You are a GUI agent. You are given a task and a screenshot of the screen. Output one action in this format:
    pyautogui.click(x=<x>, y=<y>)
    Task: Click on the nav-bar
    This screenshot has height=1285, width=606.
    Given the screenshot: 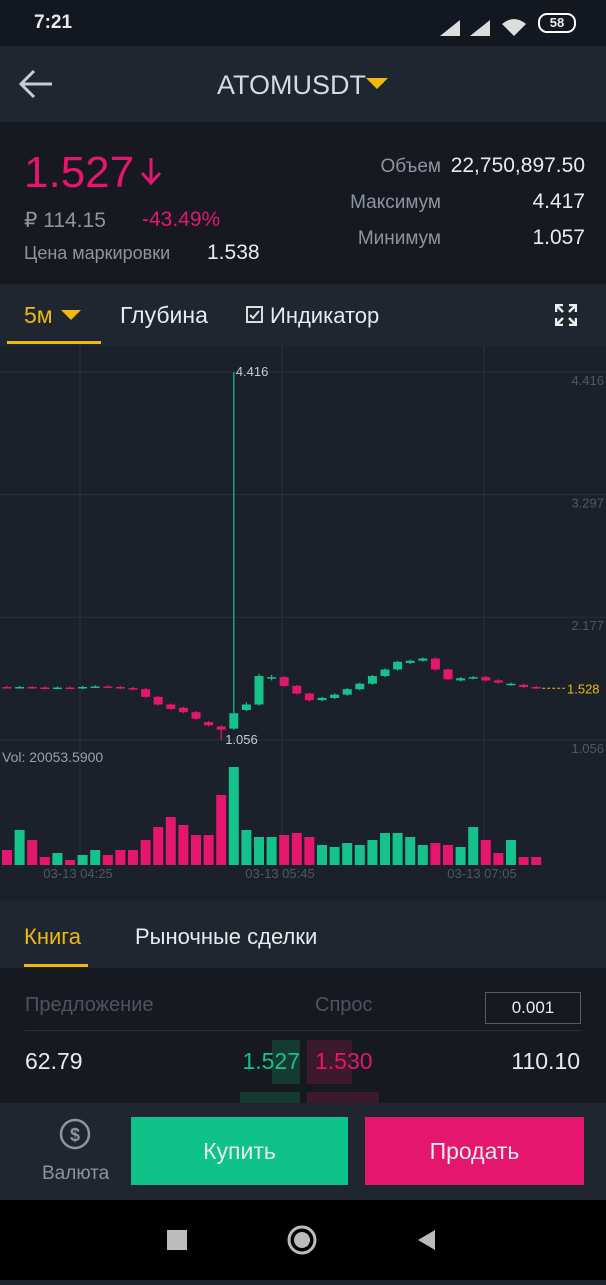 What is the action you would take?
    pyautogui.click(x=303, y=1240)
    